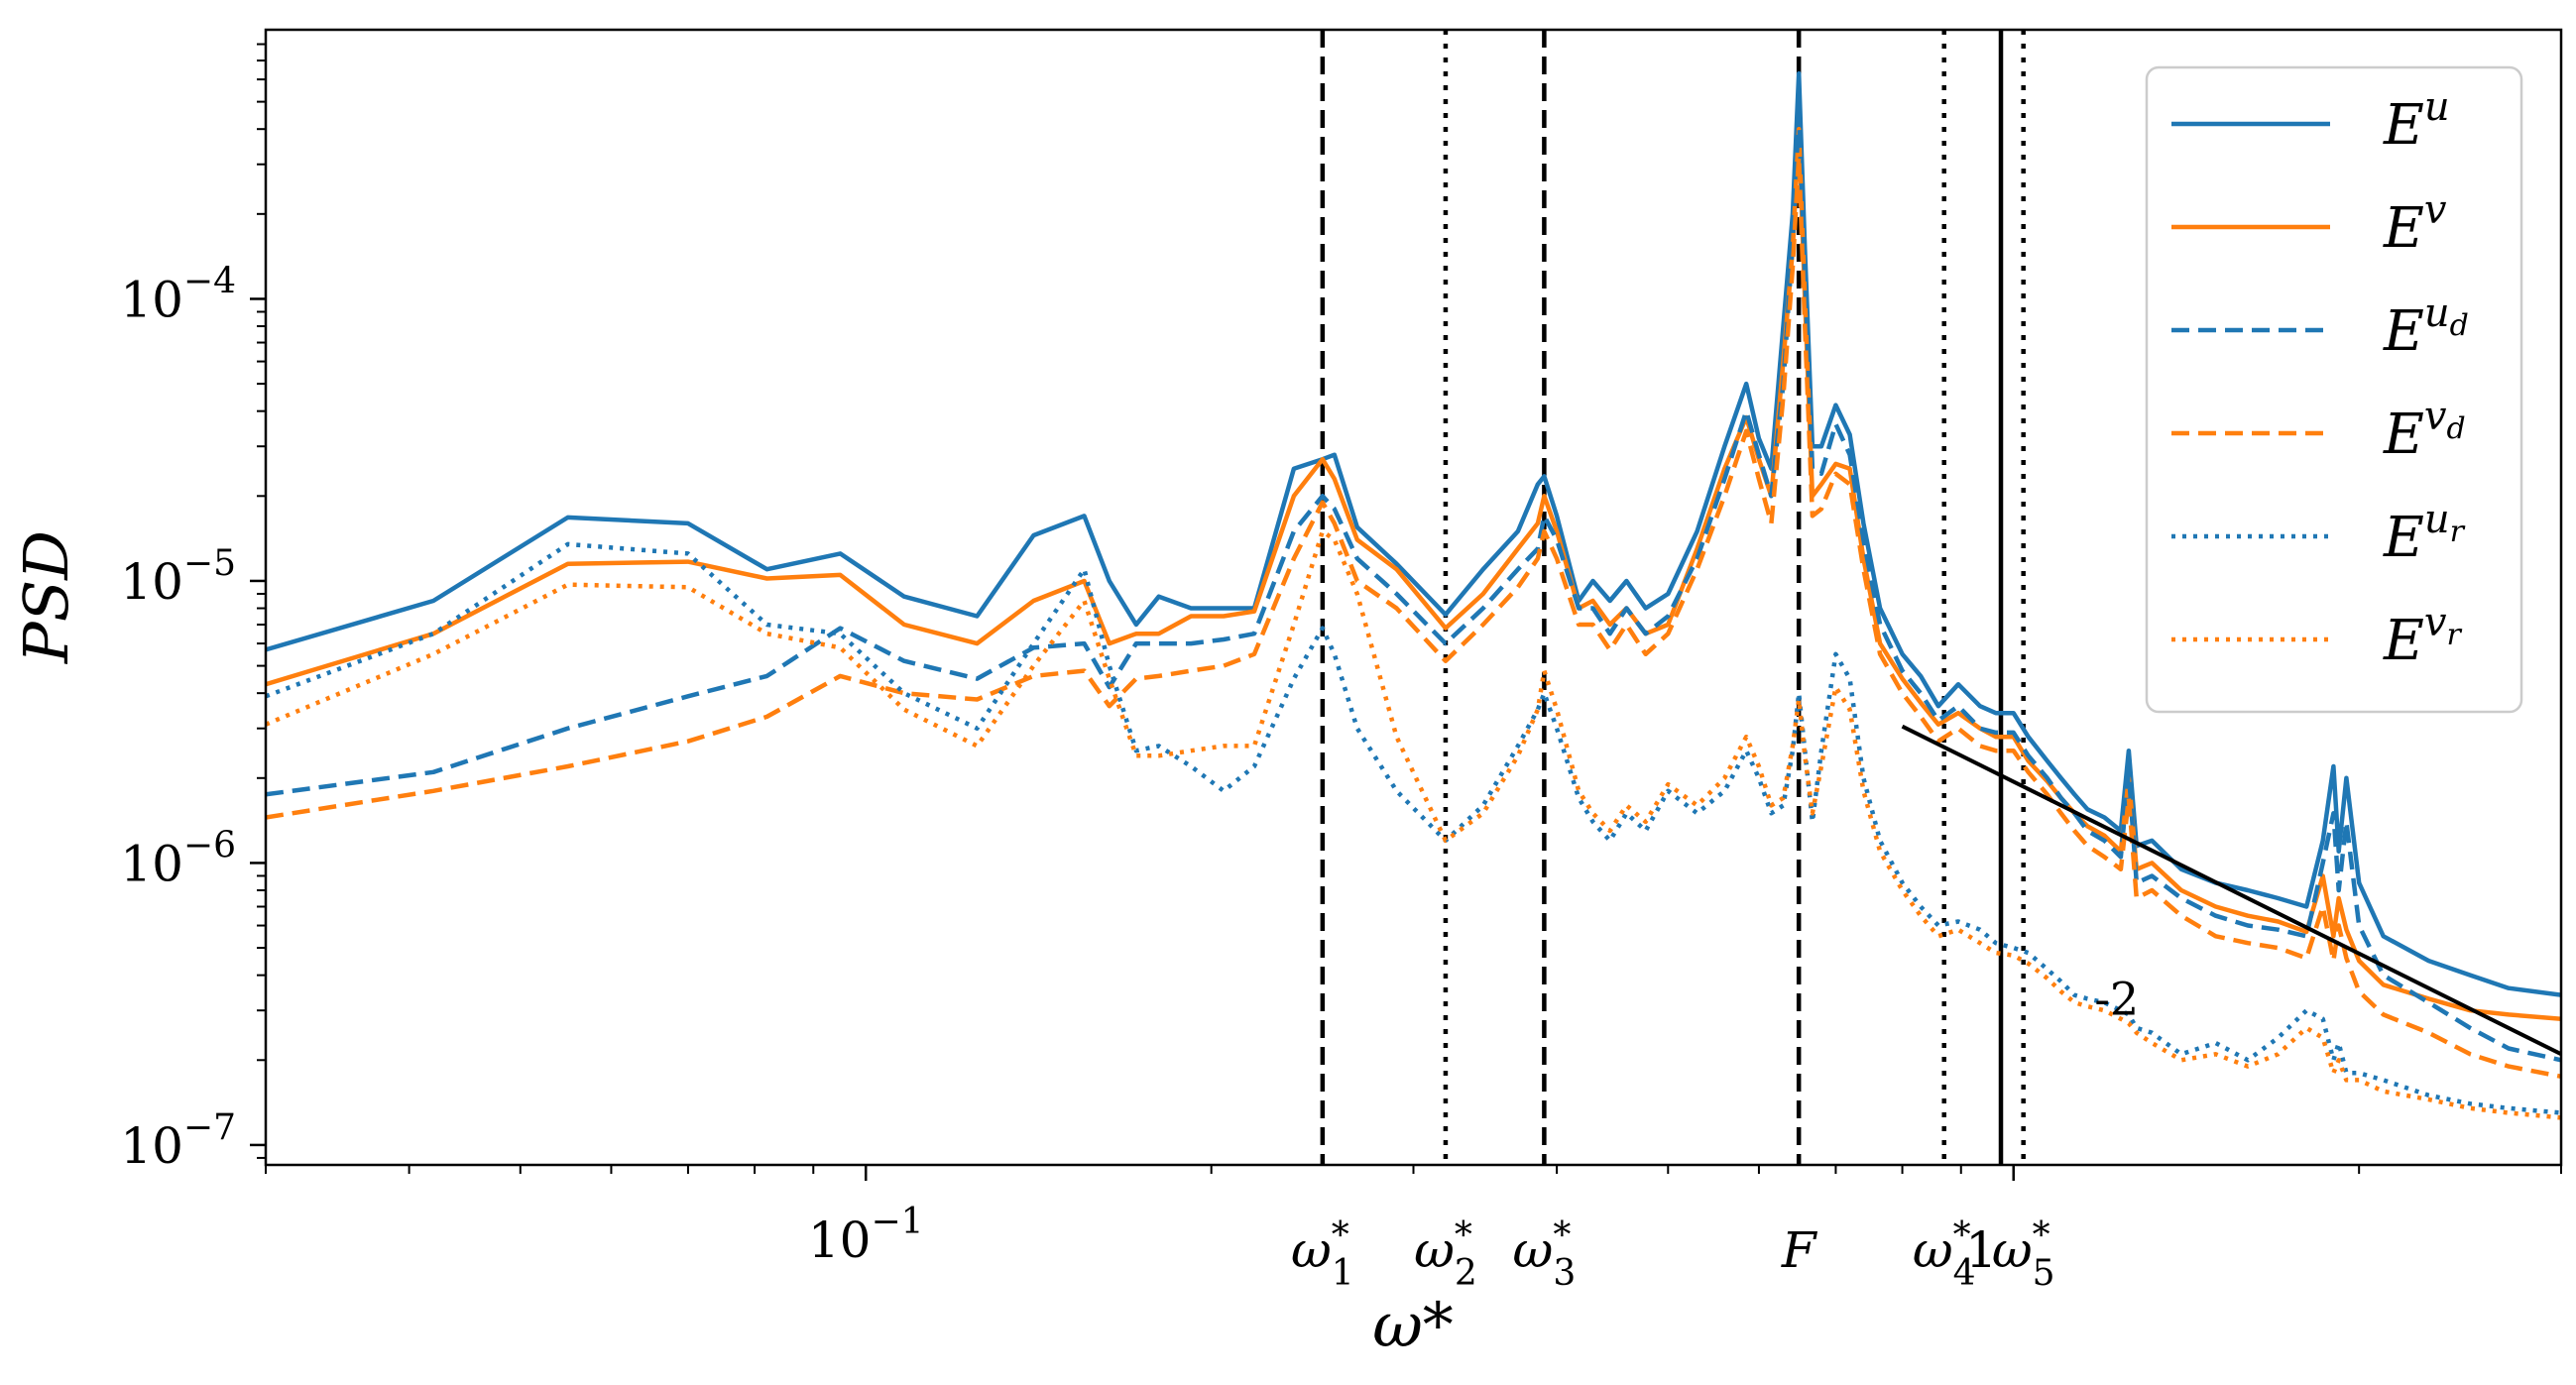  I want to click on marker-label-F: F, so click(1799, 1250).